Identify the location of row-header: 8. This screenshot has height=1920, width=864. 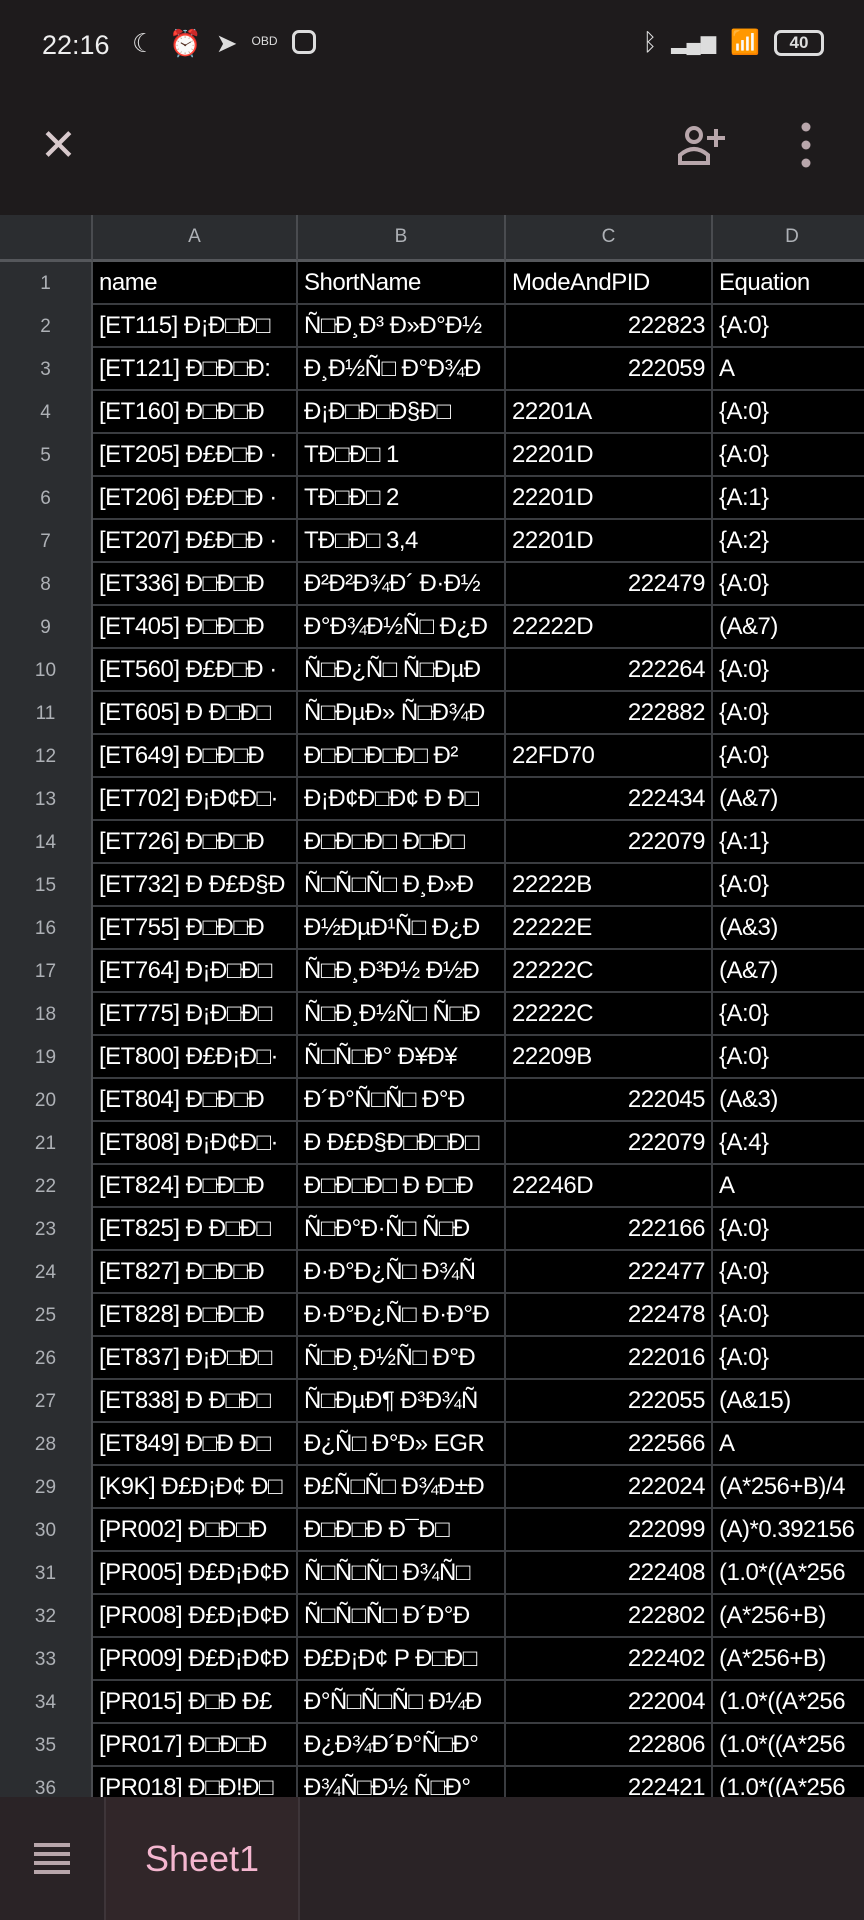
(46, 584).